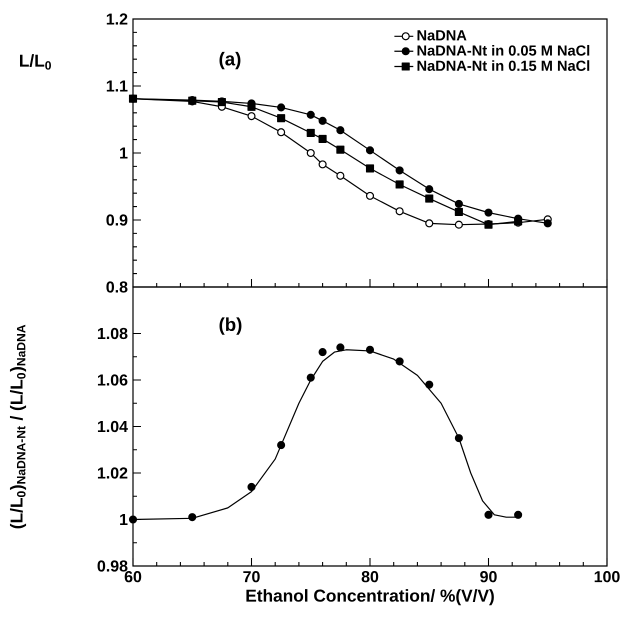 The width and height of the screenshot is (639, 620). Describe the element at coordinates (488, 576) in the screenshot. I see `x-tick-label: 90` at that location.